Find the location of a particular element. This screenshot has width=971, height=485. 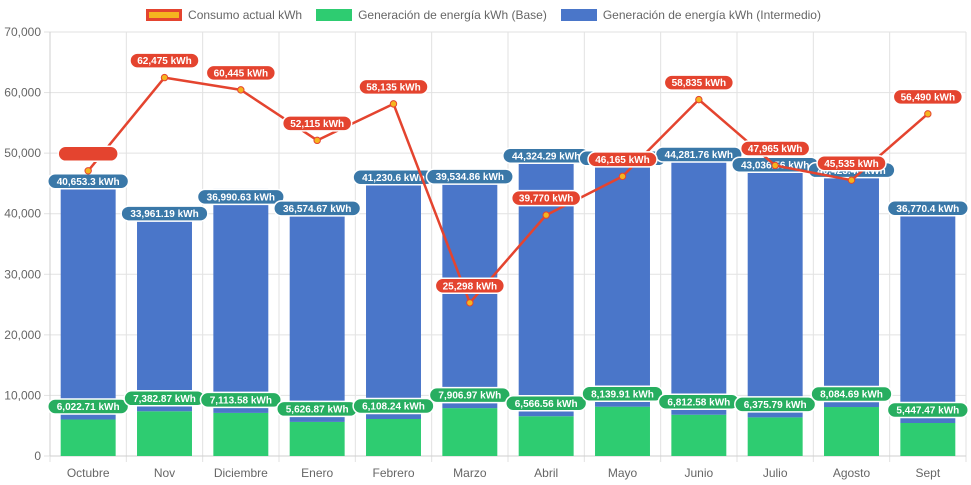

legend-item-consumo: Consumo actual kWh is located at coordinates (224, 15).